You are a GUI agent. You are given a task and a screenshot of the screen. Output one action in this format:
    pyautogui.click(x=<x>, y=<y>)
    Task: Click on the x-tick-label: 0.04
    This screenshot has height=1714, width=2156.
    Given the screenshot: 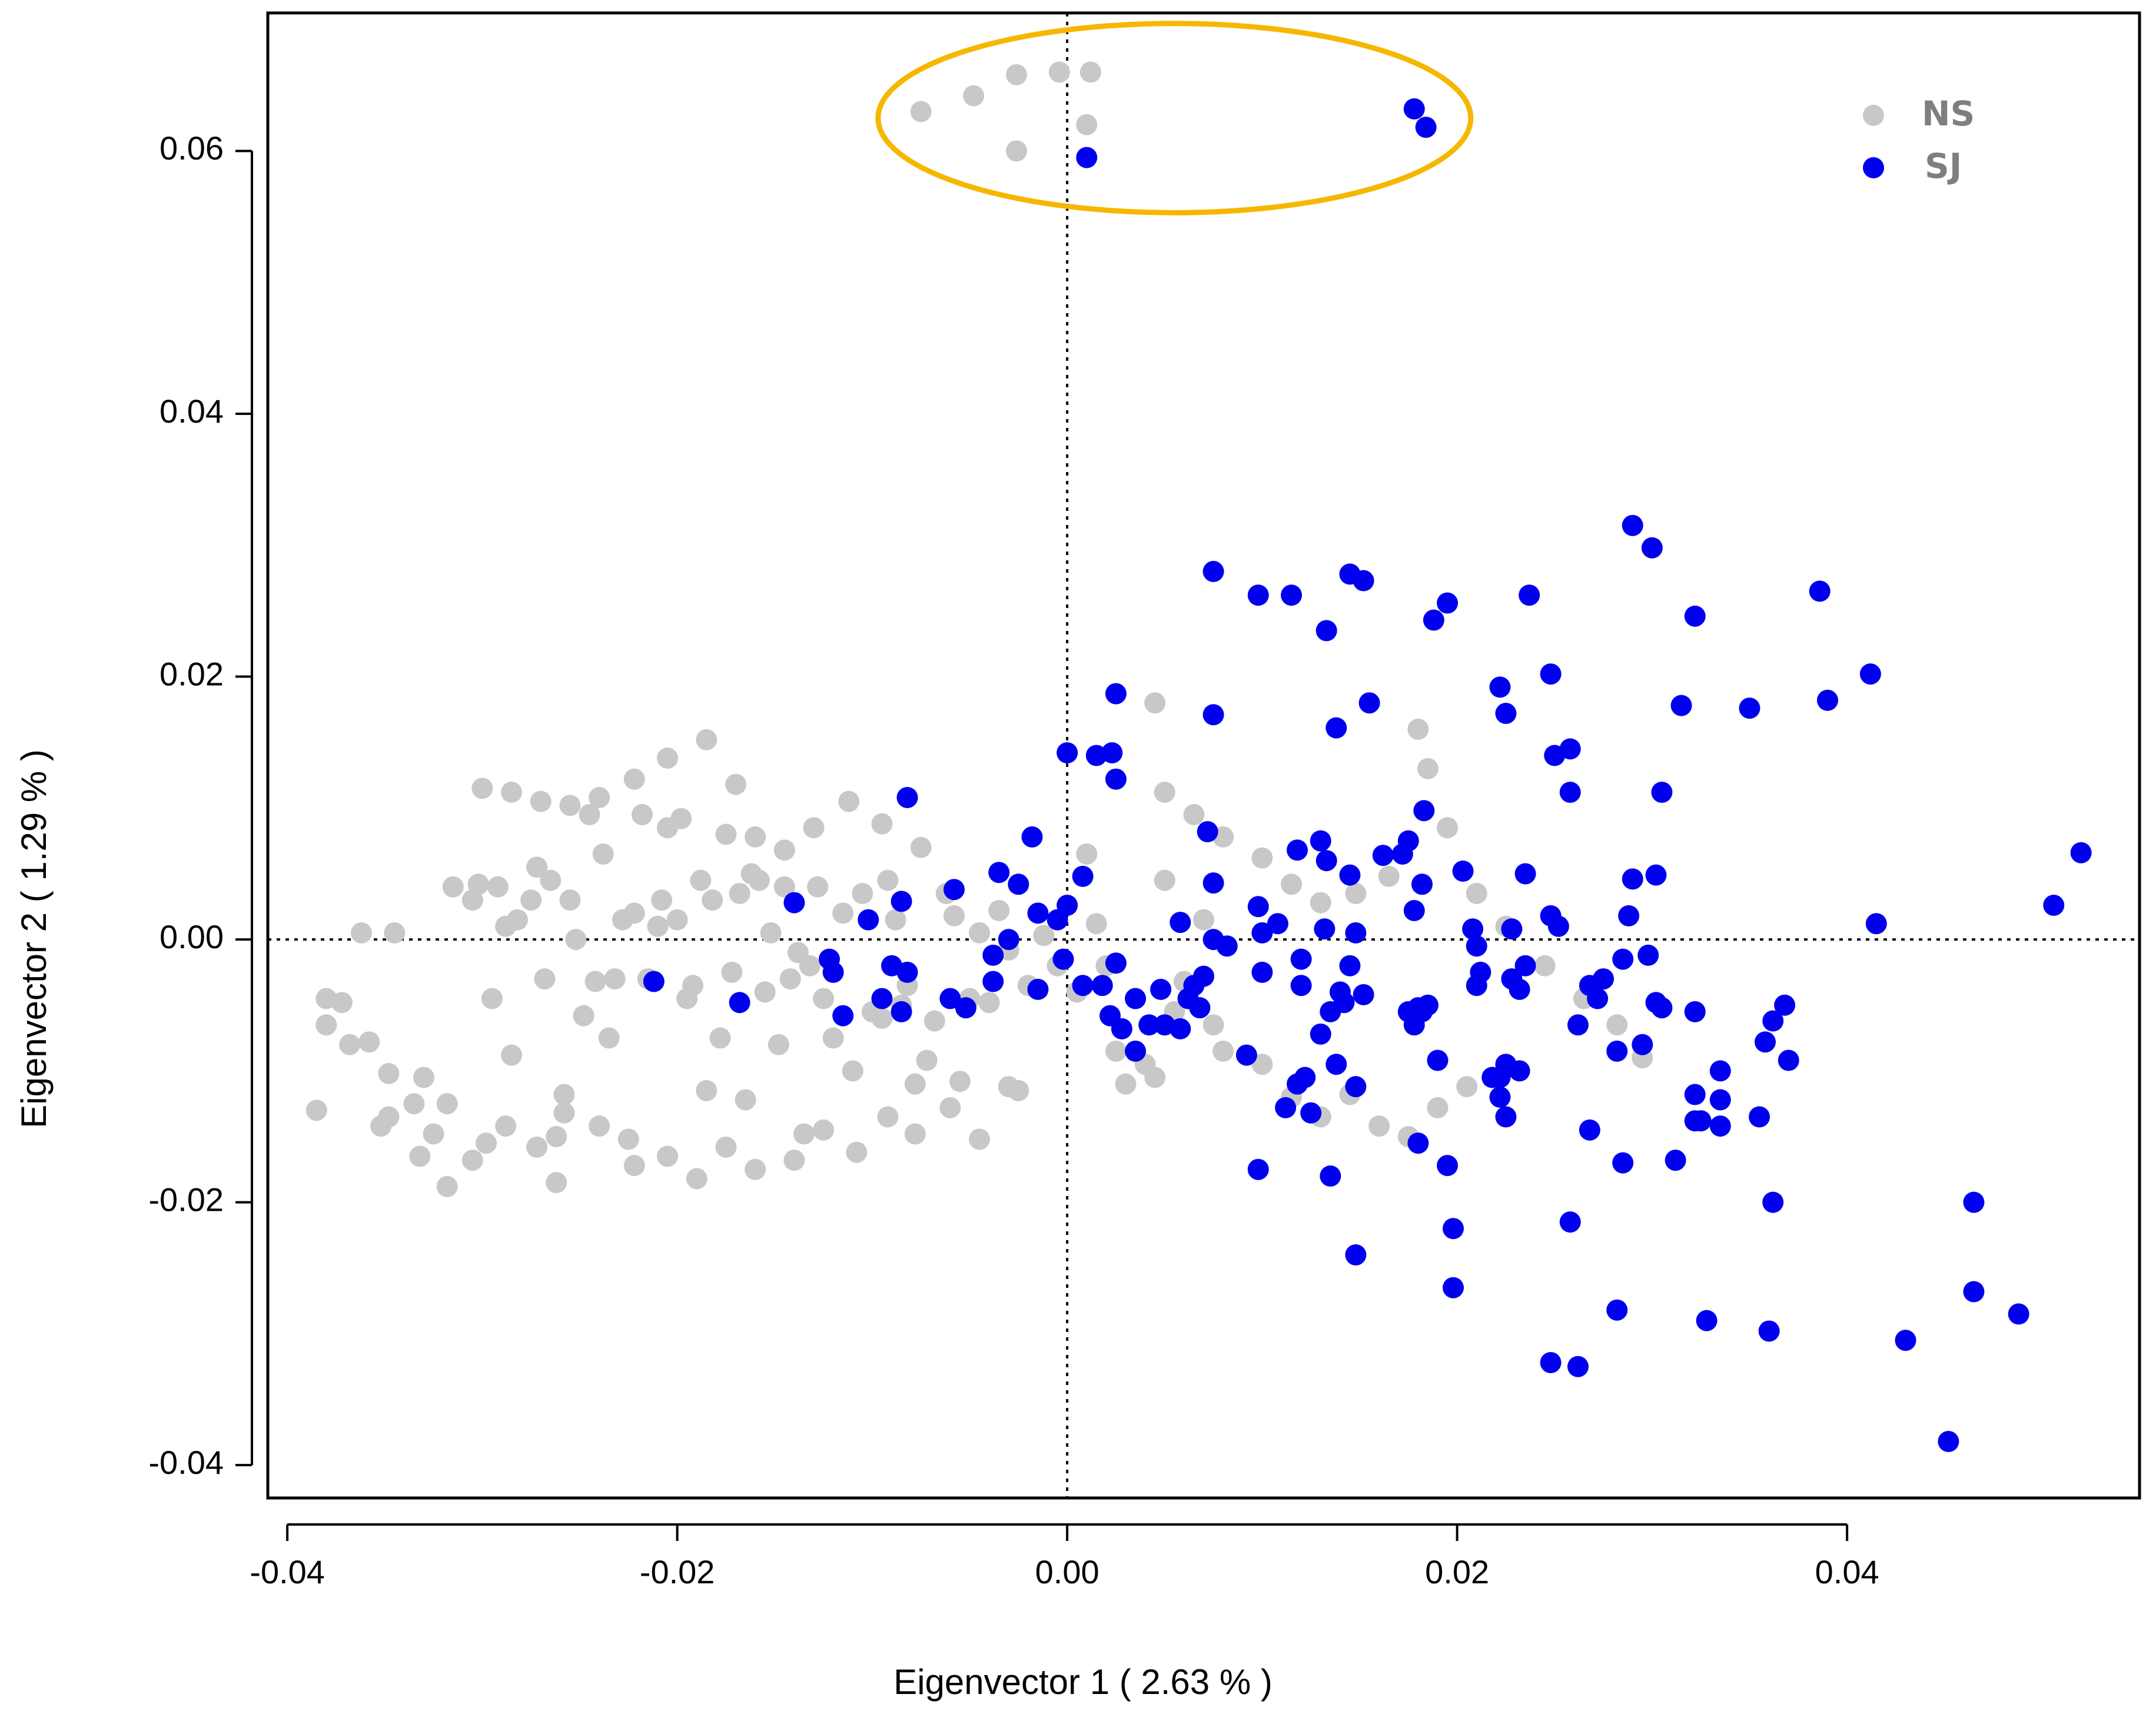 What is the action you would take?
    pyautogui.click(x=1847, y=1572)
    